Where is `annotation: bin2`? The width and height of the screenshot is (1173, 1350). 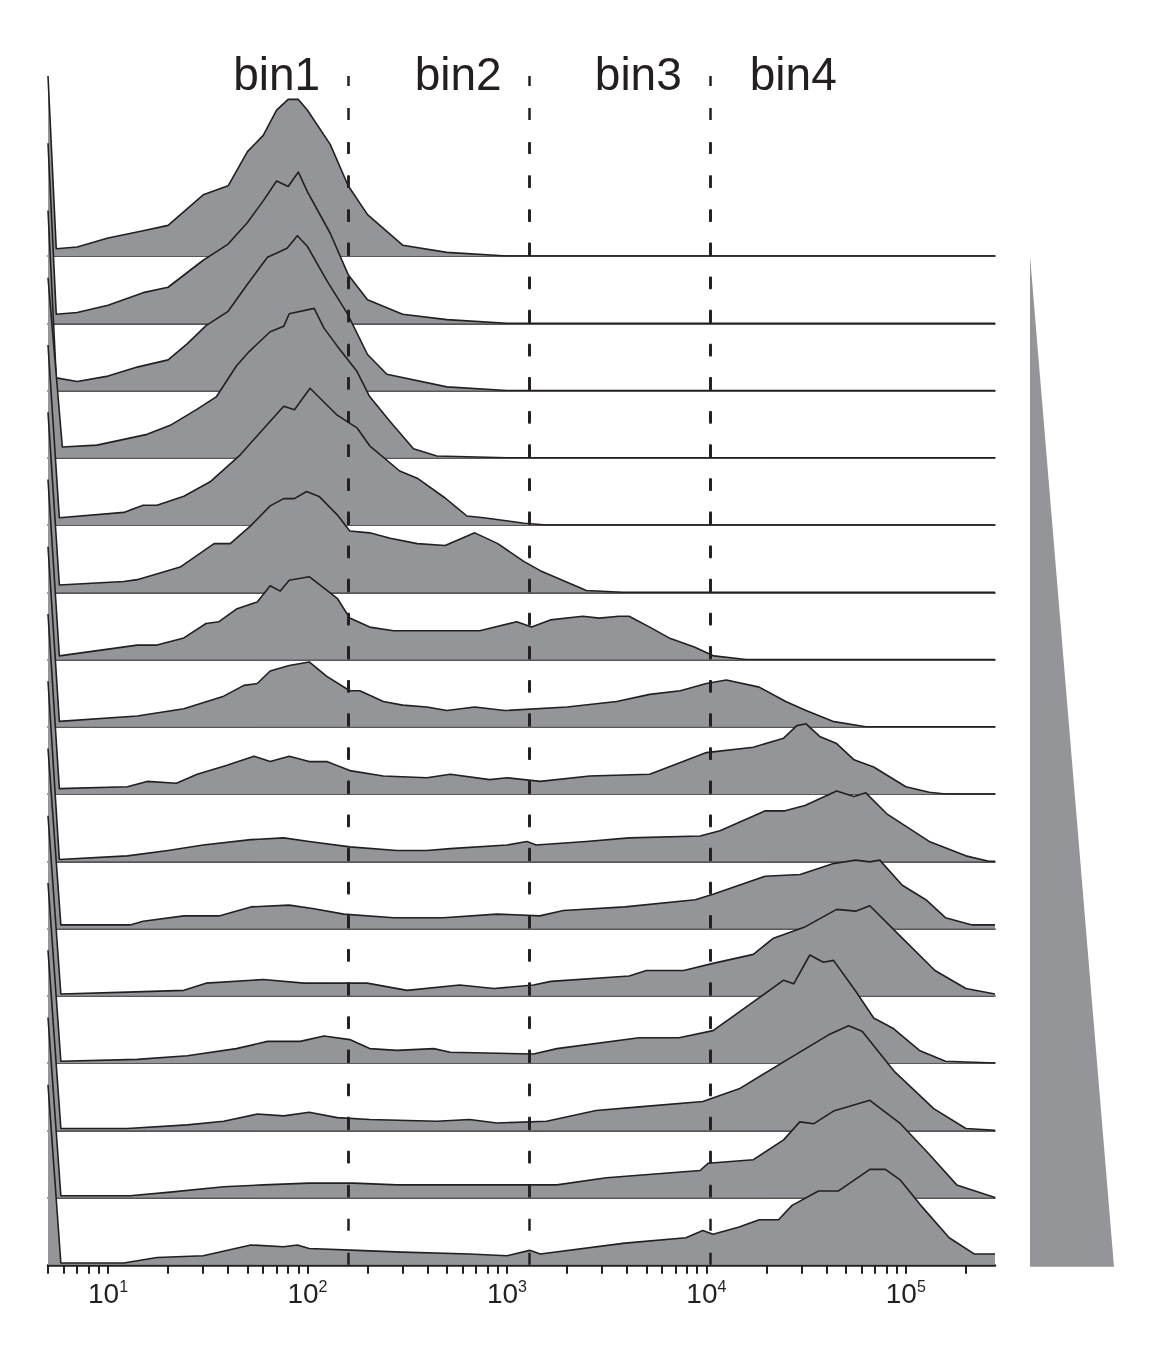 annotation: bin2 is located at coordinates (458, 74).